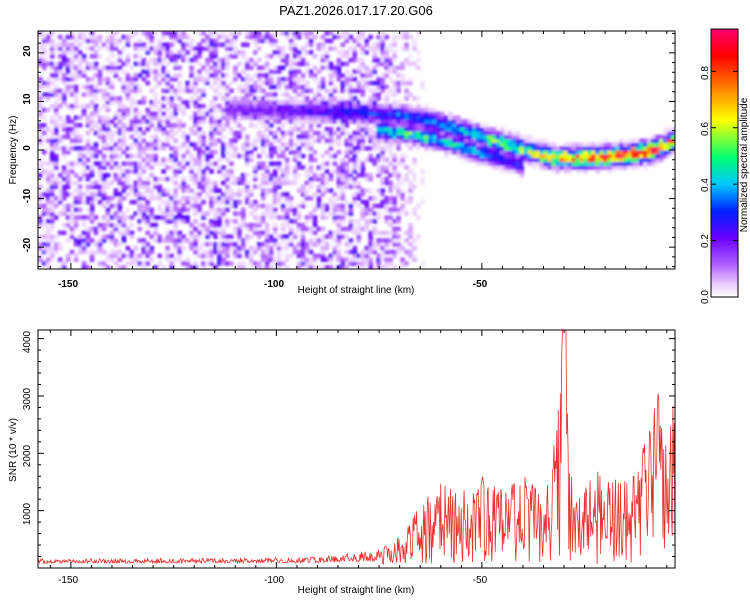 This screenshot has height=600, width=750. What do you see at coordinates (27, 244) in the screenshot?
I see `top-ytick-label: -20` at bounding box center [27, 244].